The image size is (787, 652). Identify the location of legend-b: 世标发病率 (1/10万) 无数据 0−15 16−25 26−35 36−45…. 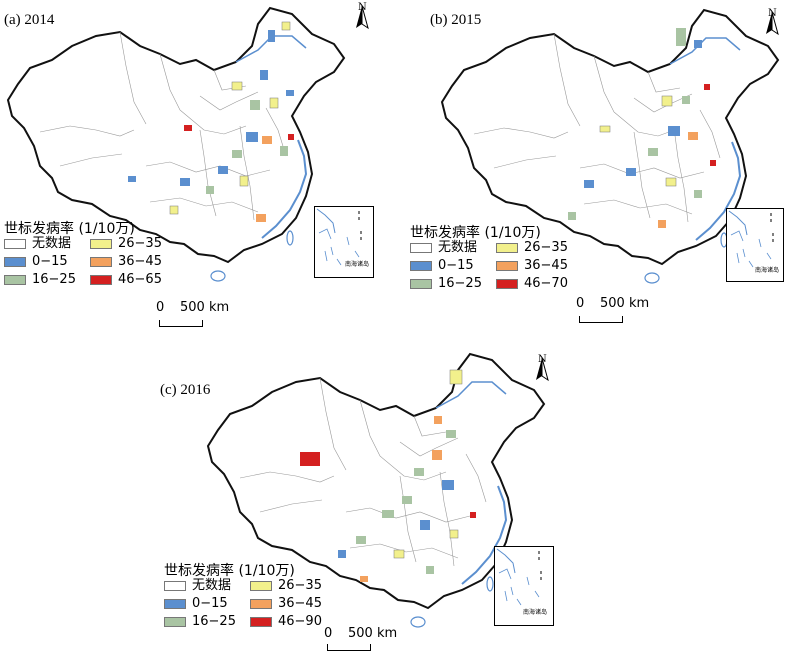
(500, 262).